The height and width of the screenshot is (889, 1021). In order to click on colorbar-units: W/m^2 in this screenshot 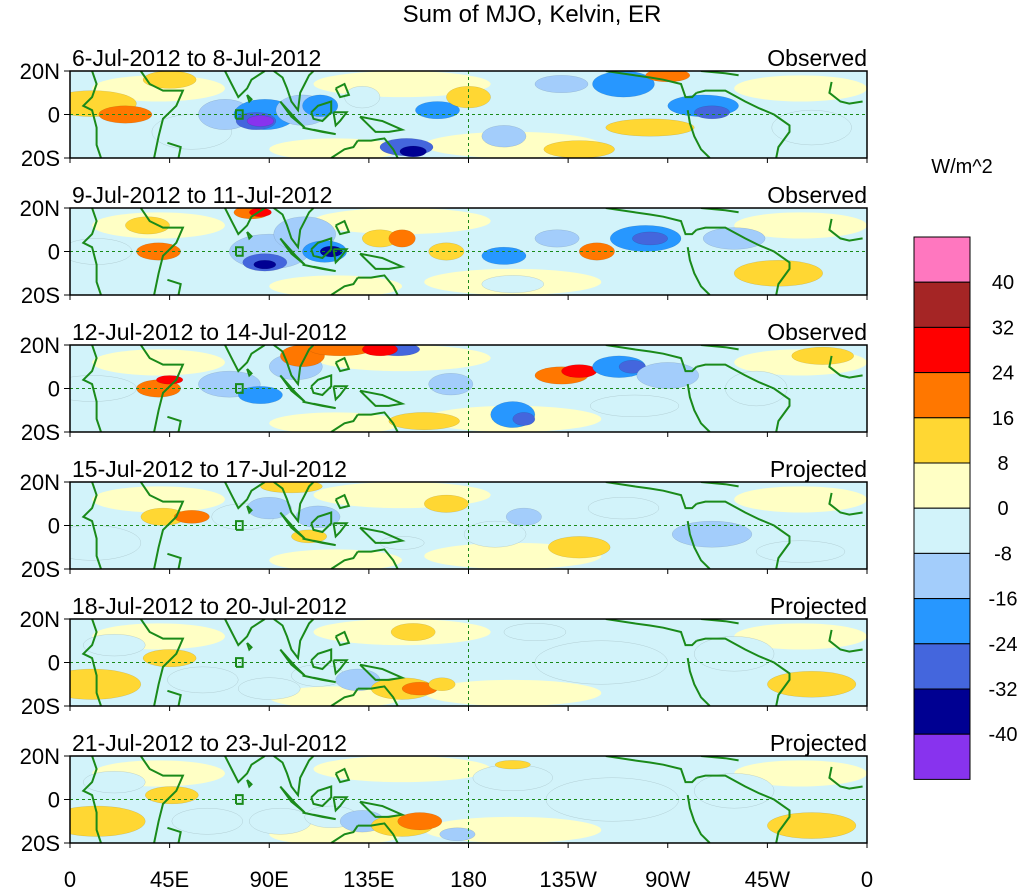, I will do `click(962, 167)`.